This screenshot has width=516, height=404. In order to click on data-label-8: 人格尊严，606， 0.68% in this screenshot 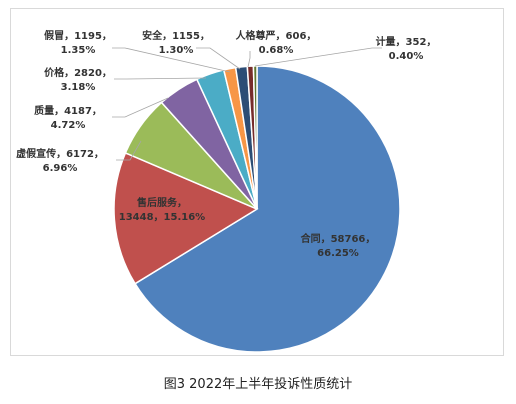, I will do `click(276, 42)`.